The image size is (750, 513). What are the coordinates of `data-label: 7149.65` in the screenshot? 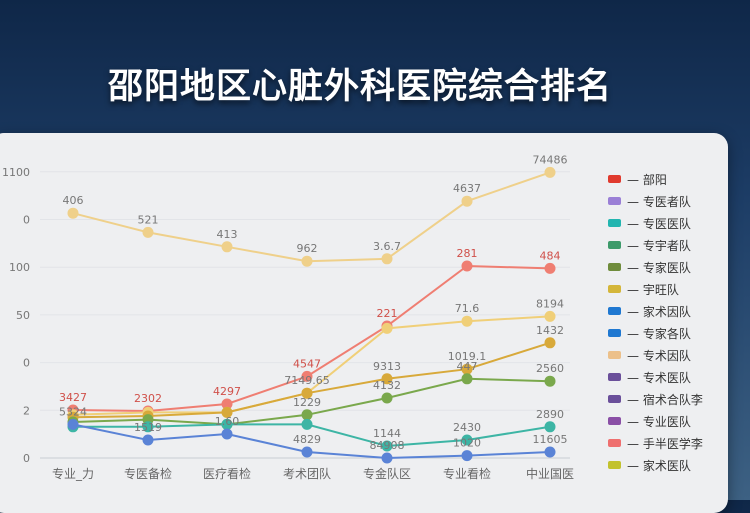 It's located at (307, 380).